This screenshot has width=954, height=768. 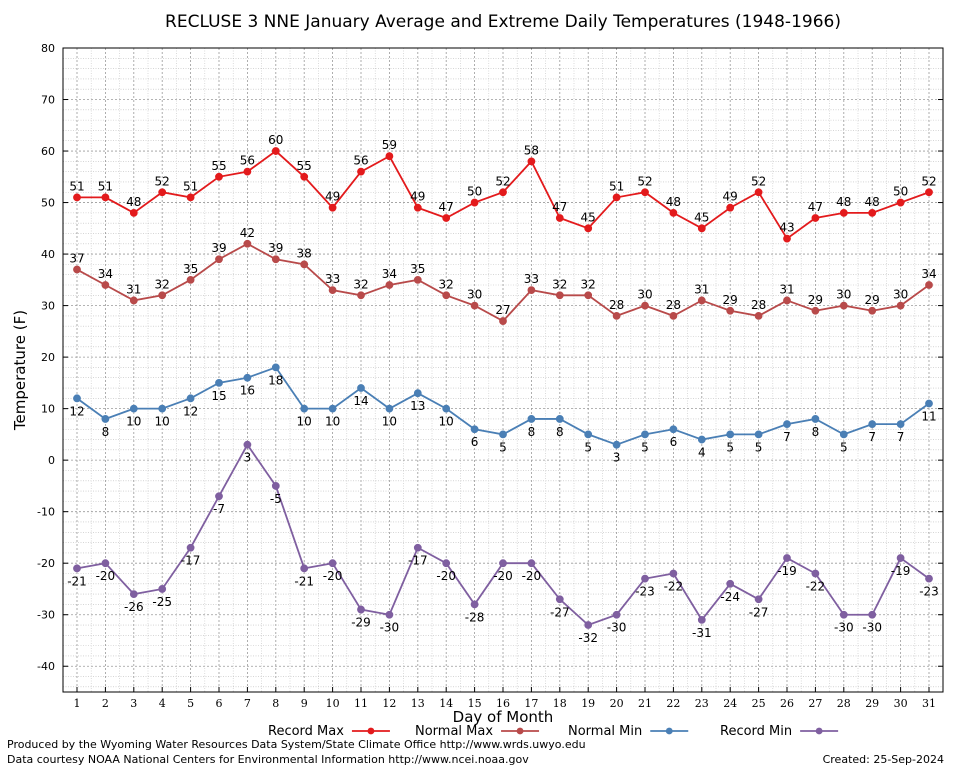 What do you see at coordinates (275, 248) in the screenshot?
I see `data-label: 39` at bounding box center [275, 248].